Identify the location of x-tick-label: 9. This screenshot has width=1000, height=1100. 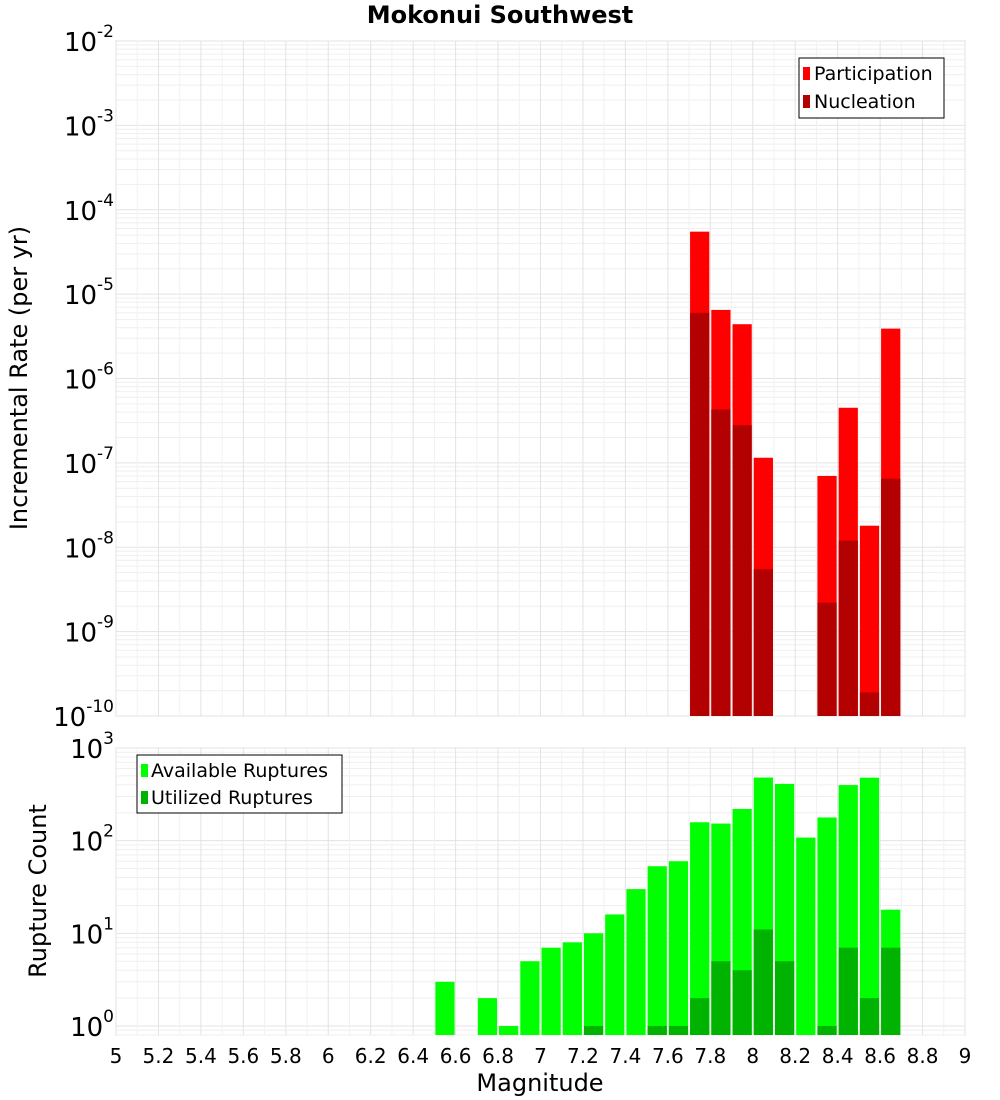
(965, 1056).